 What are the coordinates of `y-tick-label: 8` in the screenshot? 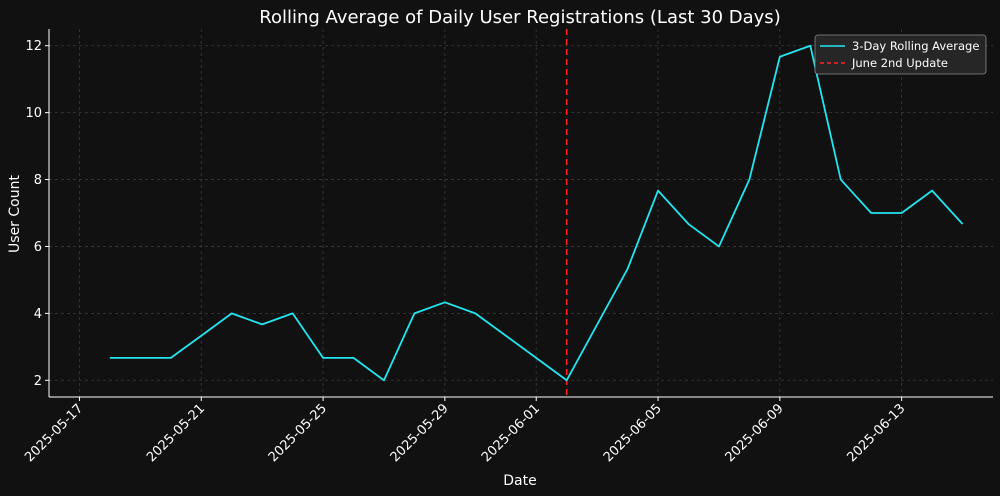 It's located at (38, 180).